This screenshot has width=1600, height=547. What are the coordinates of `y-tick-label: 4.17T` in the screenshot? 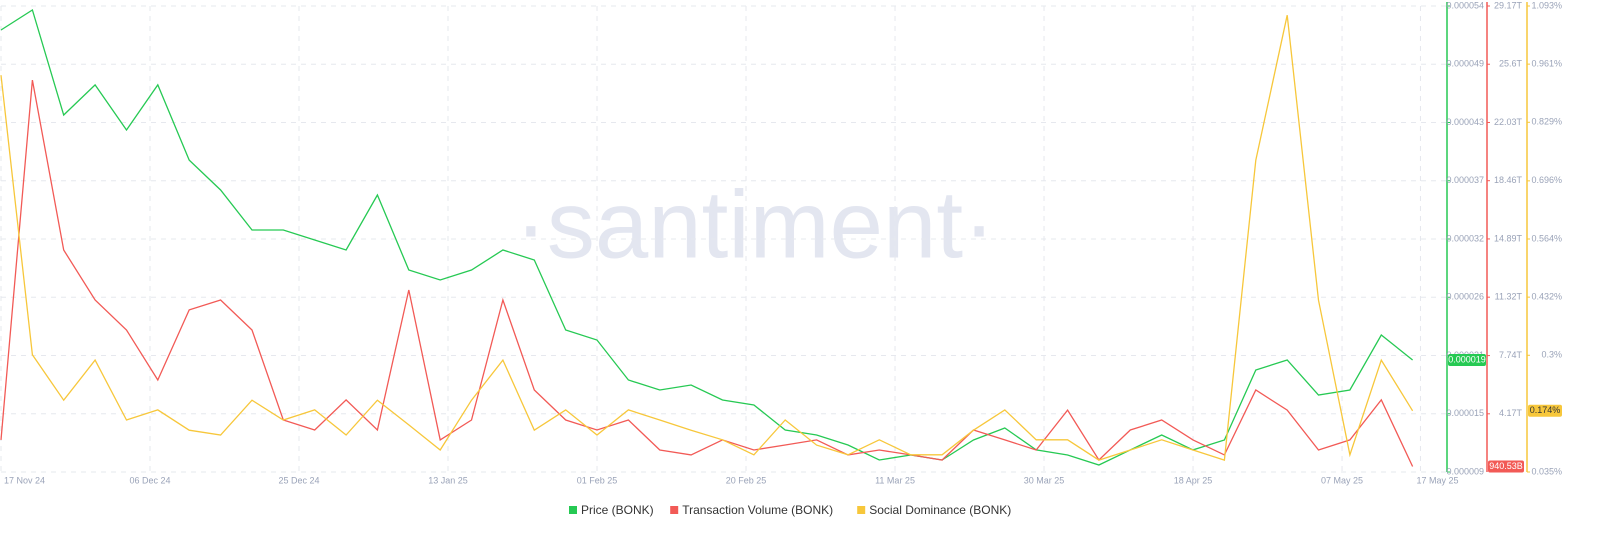 It's located at (1511, 413).